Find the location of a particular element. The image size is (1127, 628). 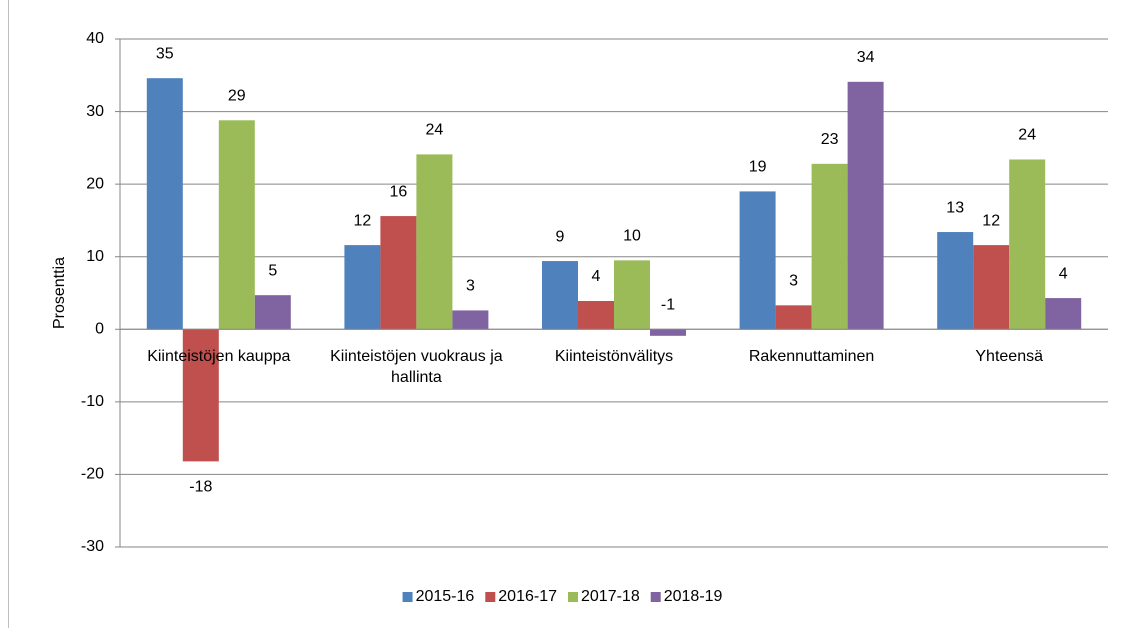

y-tick-label: 20 is located at coordinates (95, 183).